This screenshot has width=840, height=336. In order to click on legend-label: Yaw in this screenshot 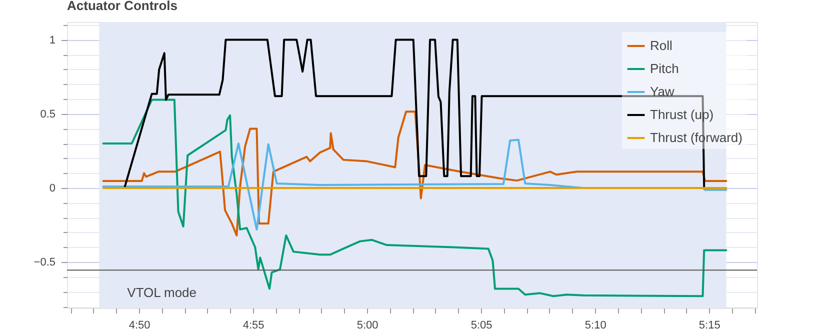, I will do `click(662, 91)`.